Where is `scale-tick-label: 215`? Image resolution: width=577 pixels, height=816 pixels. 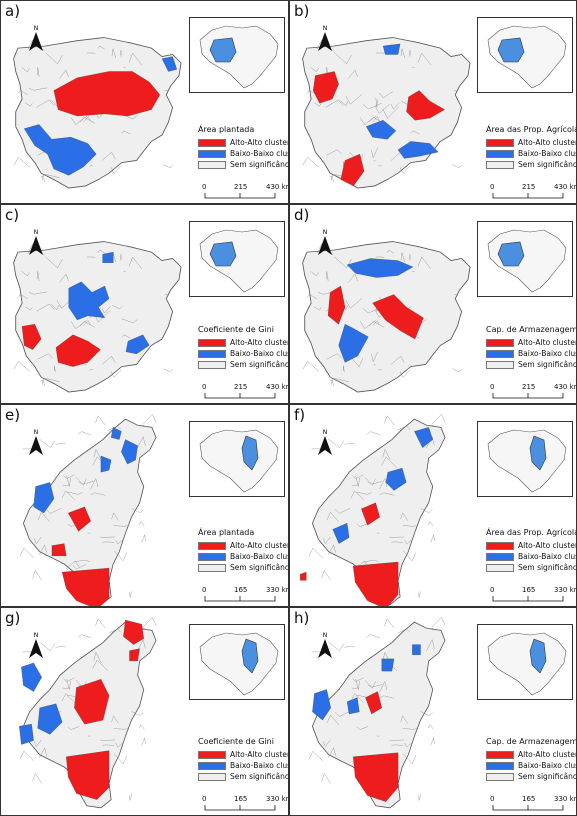
scale-tick-label: 215 is located at coordinates (241, 387).